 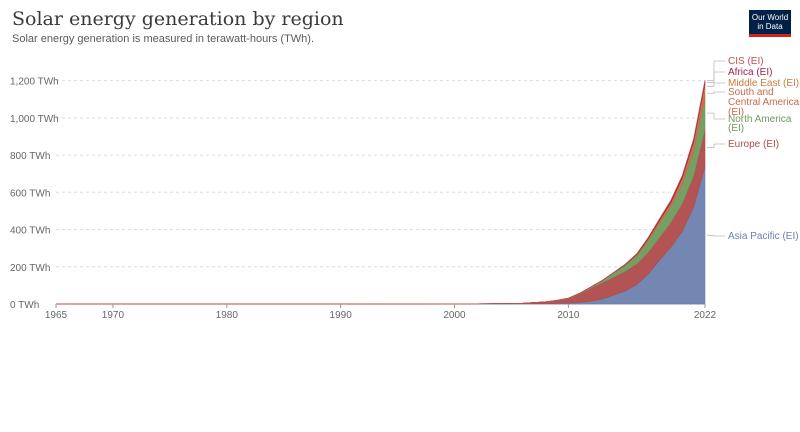 What do you see at coordinates (34, 82) in the screenshot?
I see `y-tick-label: 1,200 TWh` at bounding box center [34, 82].